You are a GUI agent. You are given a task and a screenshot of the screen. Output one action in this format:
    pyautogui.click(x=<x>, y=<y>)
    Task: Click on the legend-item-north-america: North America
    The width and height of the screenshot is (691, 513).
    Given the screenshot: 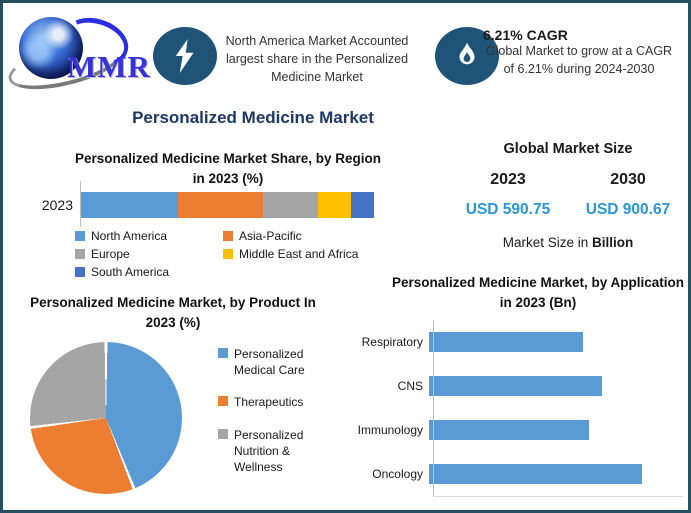 What is the action you would take?
    pyautogui.click(x=149, y=236)
    